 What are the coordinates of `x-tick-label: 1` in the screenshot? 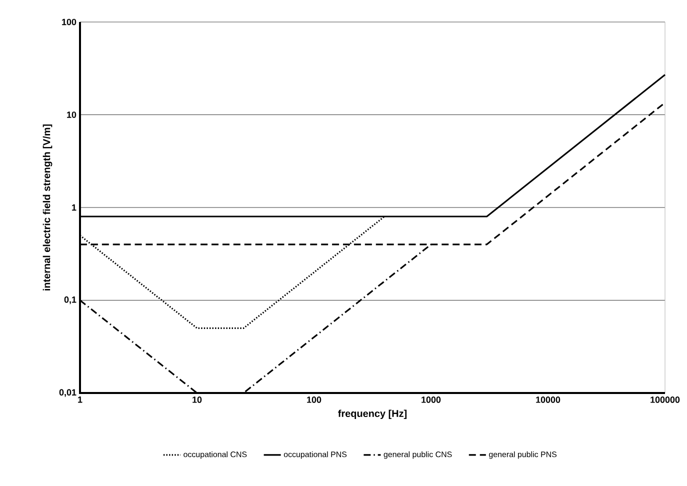 It's located at (80, 399).